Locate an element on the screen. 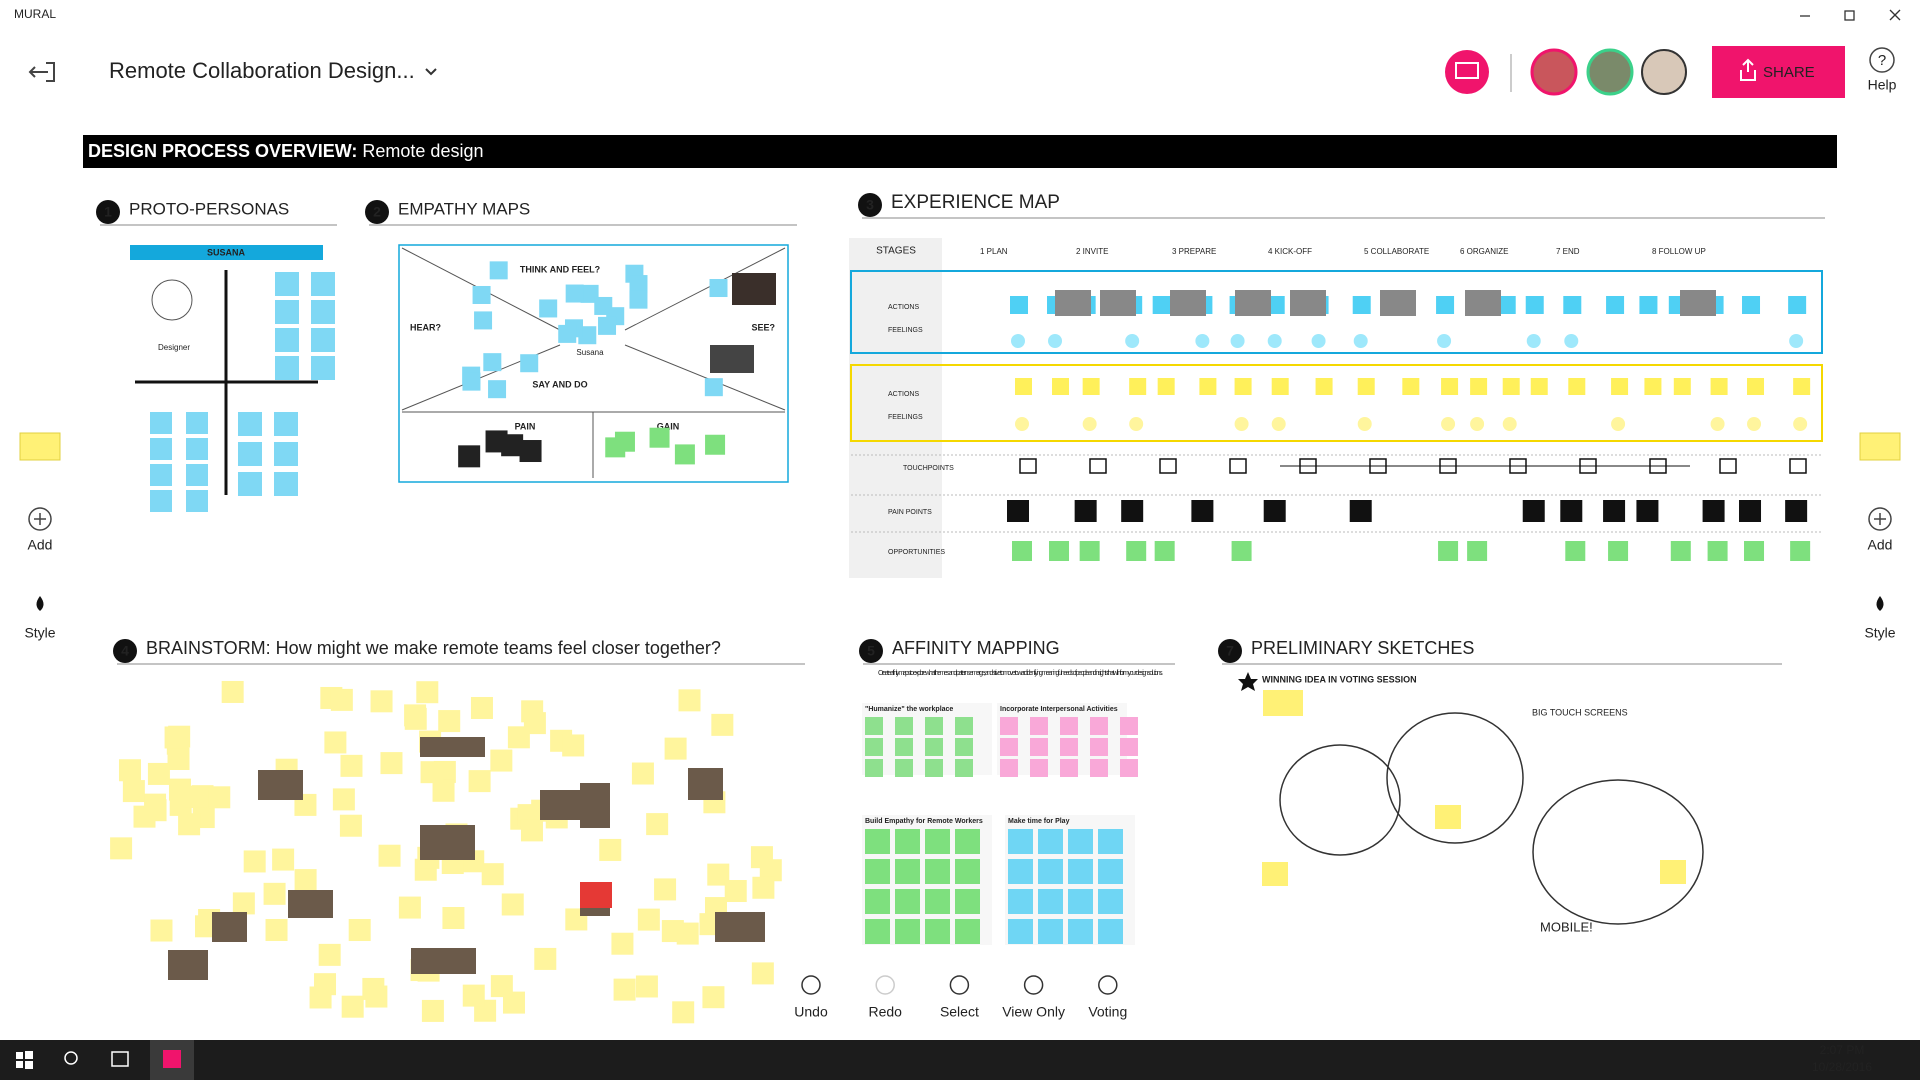 This screenshot has width=1920, height=1080. share-label: SHARE is located at coordinates (1789, 72).